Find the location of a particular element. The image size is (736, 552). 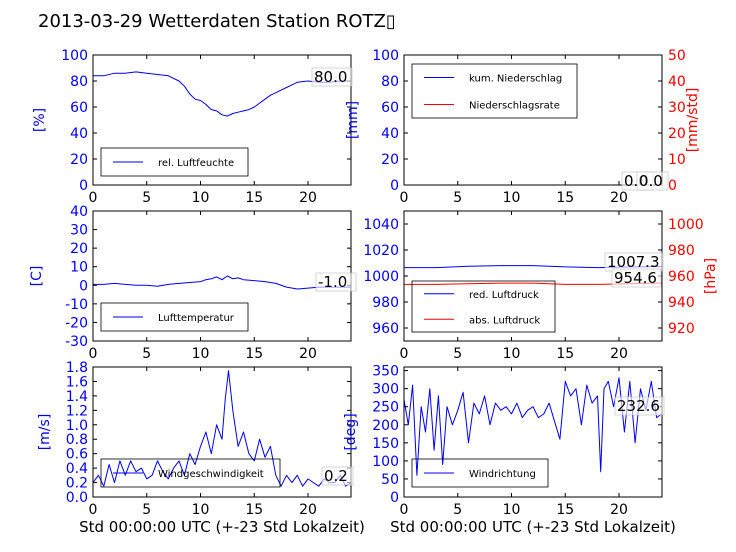

y-axis-label: [%] is located at coordinates (40, 120).